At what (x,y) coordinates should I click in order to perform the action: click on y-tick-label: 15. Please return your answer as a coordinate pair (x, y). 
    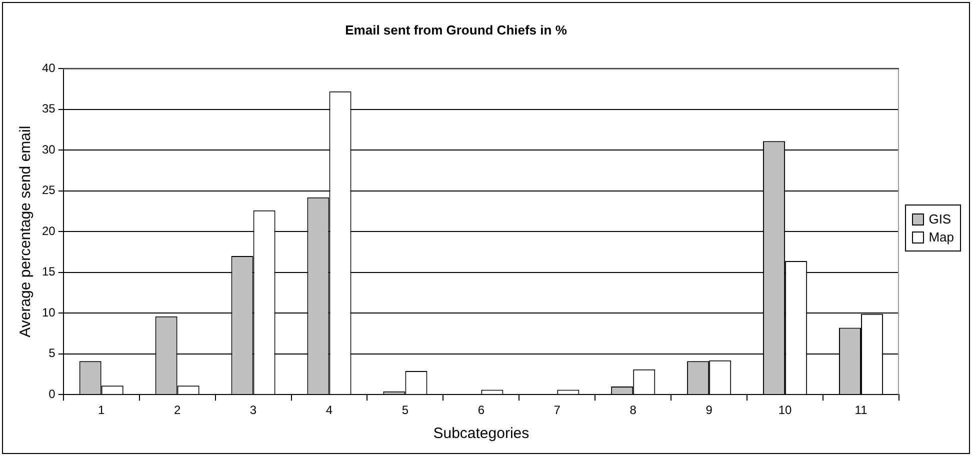
    Looking at the image, I should click on (49, 271).